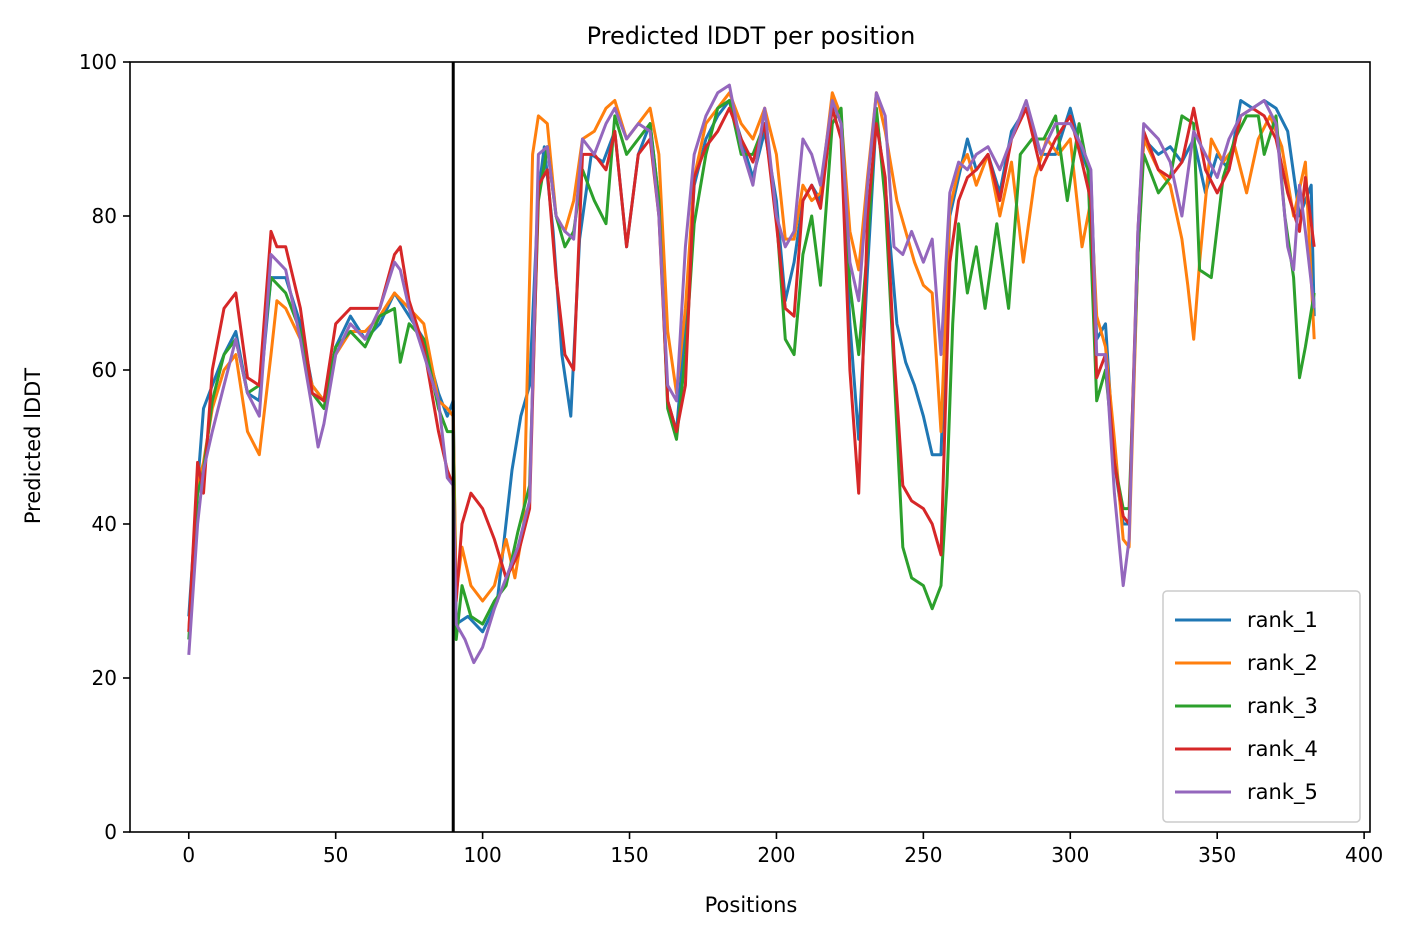 The width and height of the screenshot is (1414, 939). What do you see at coordinates (1282, 749) in the screenshot?
I see `legend-label-rank_4: rank_4` at bounding box center [1282, 749].